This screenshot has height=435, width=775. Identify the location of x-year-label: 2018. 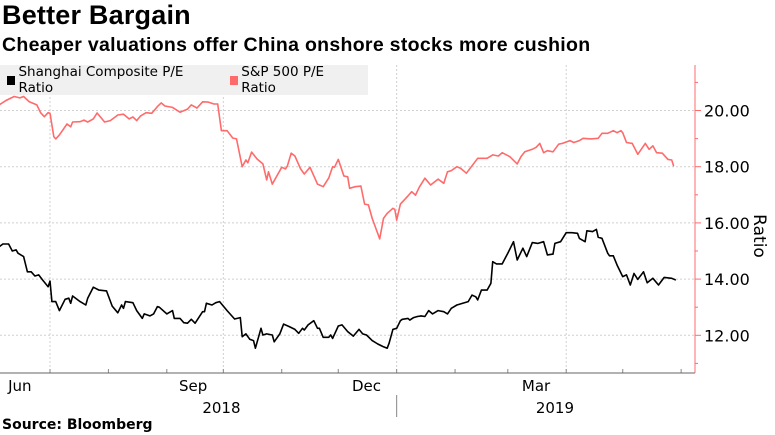
(221, 408).